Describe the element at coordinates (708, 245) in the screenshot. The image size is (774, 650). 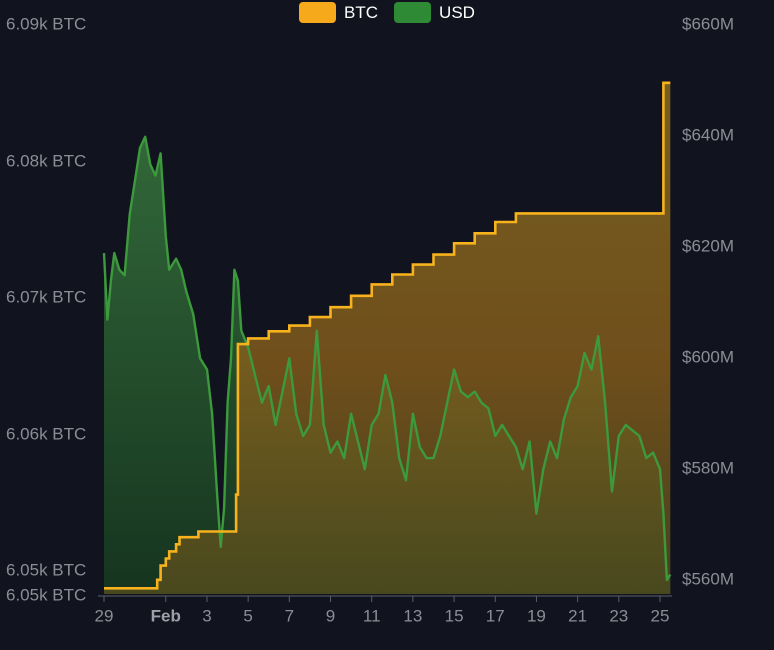
I see `right-tick-label: $620M` at that location.